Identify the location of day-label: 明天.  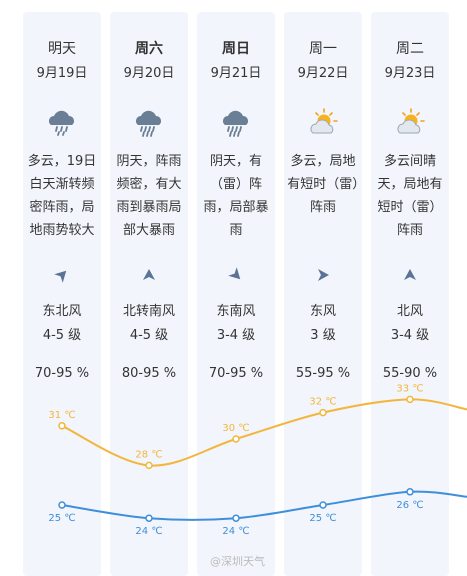
(62, 49).